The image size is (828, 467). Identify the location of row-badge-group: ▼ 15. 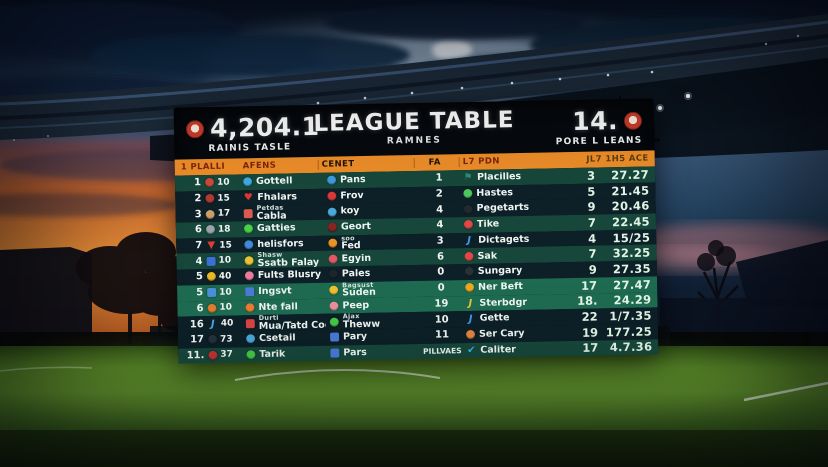
(223, 245).